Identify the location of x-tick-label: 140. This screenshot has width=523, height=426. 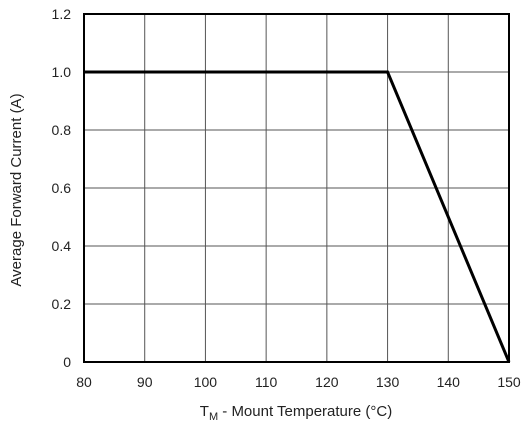
(449, 382).